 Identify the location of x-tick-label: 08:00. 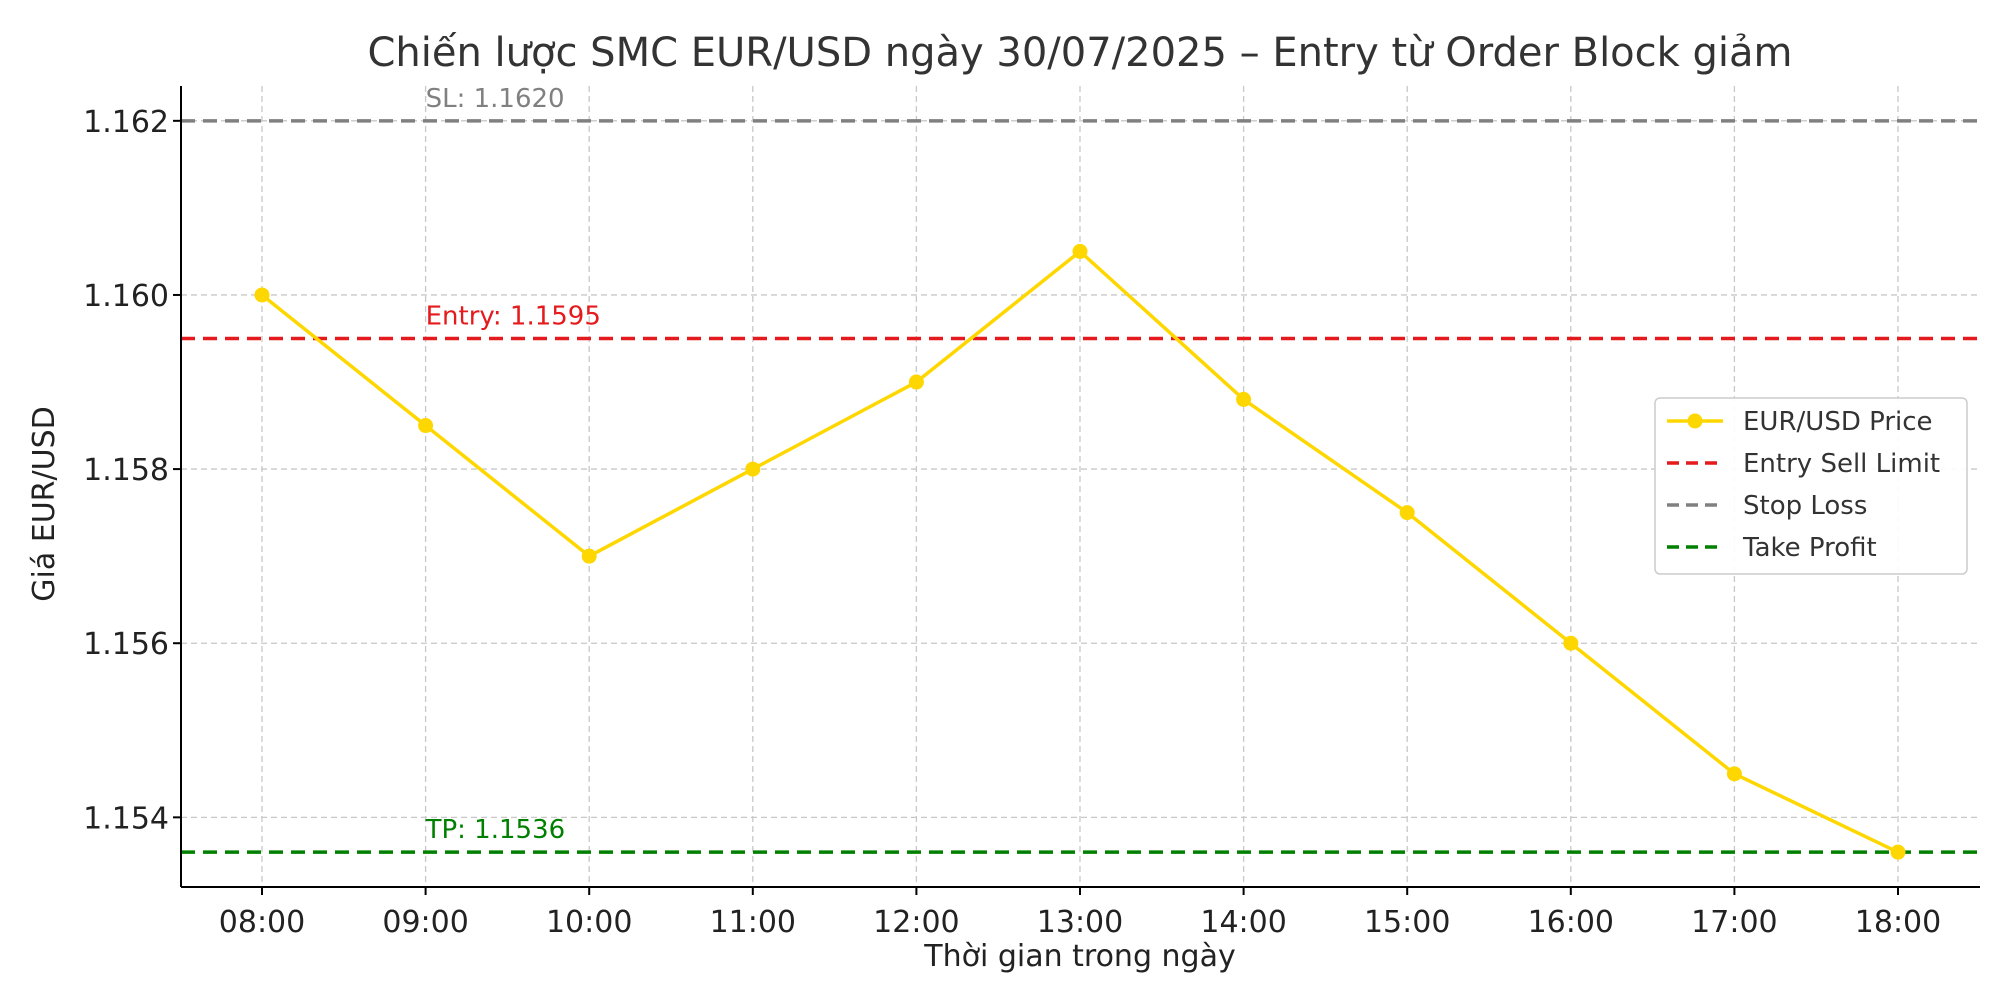
(262, 922).